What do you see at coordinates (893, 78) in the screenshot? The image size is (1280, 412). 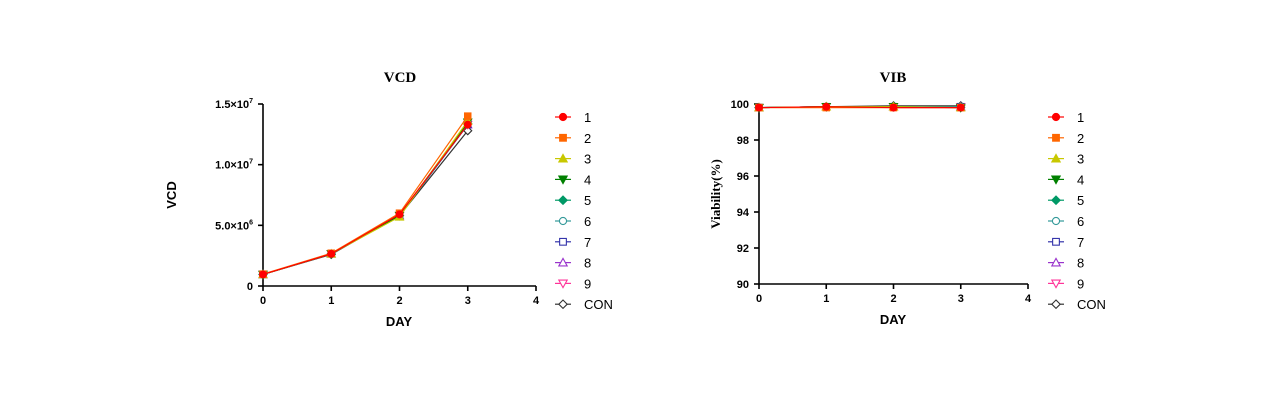 I see `vib-chart-title: VIB` at bounding box center [893, 78].